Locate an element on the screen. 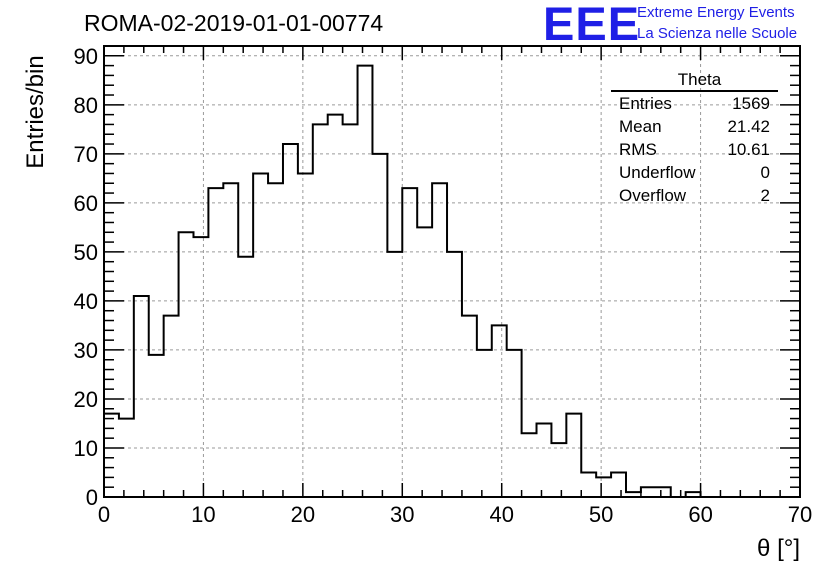 The image size is (836, 572). stats-row-entries: Entries 1569 is located at coordinates (694, 103).